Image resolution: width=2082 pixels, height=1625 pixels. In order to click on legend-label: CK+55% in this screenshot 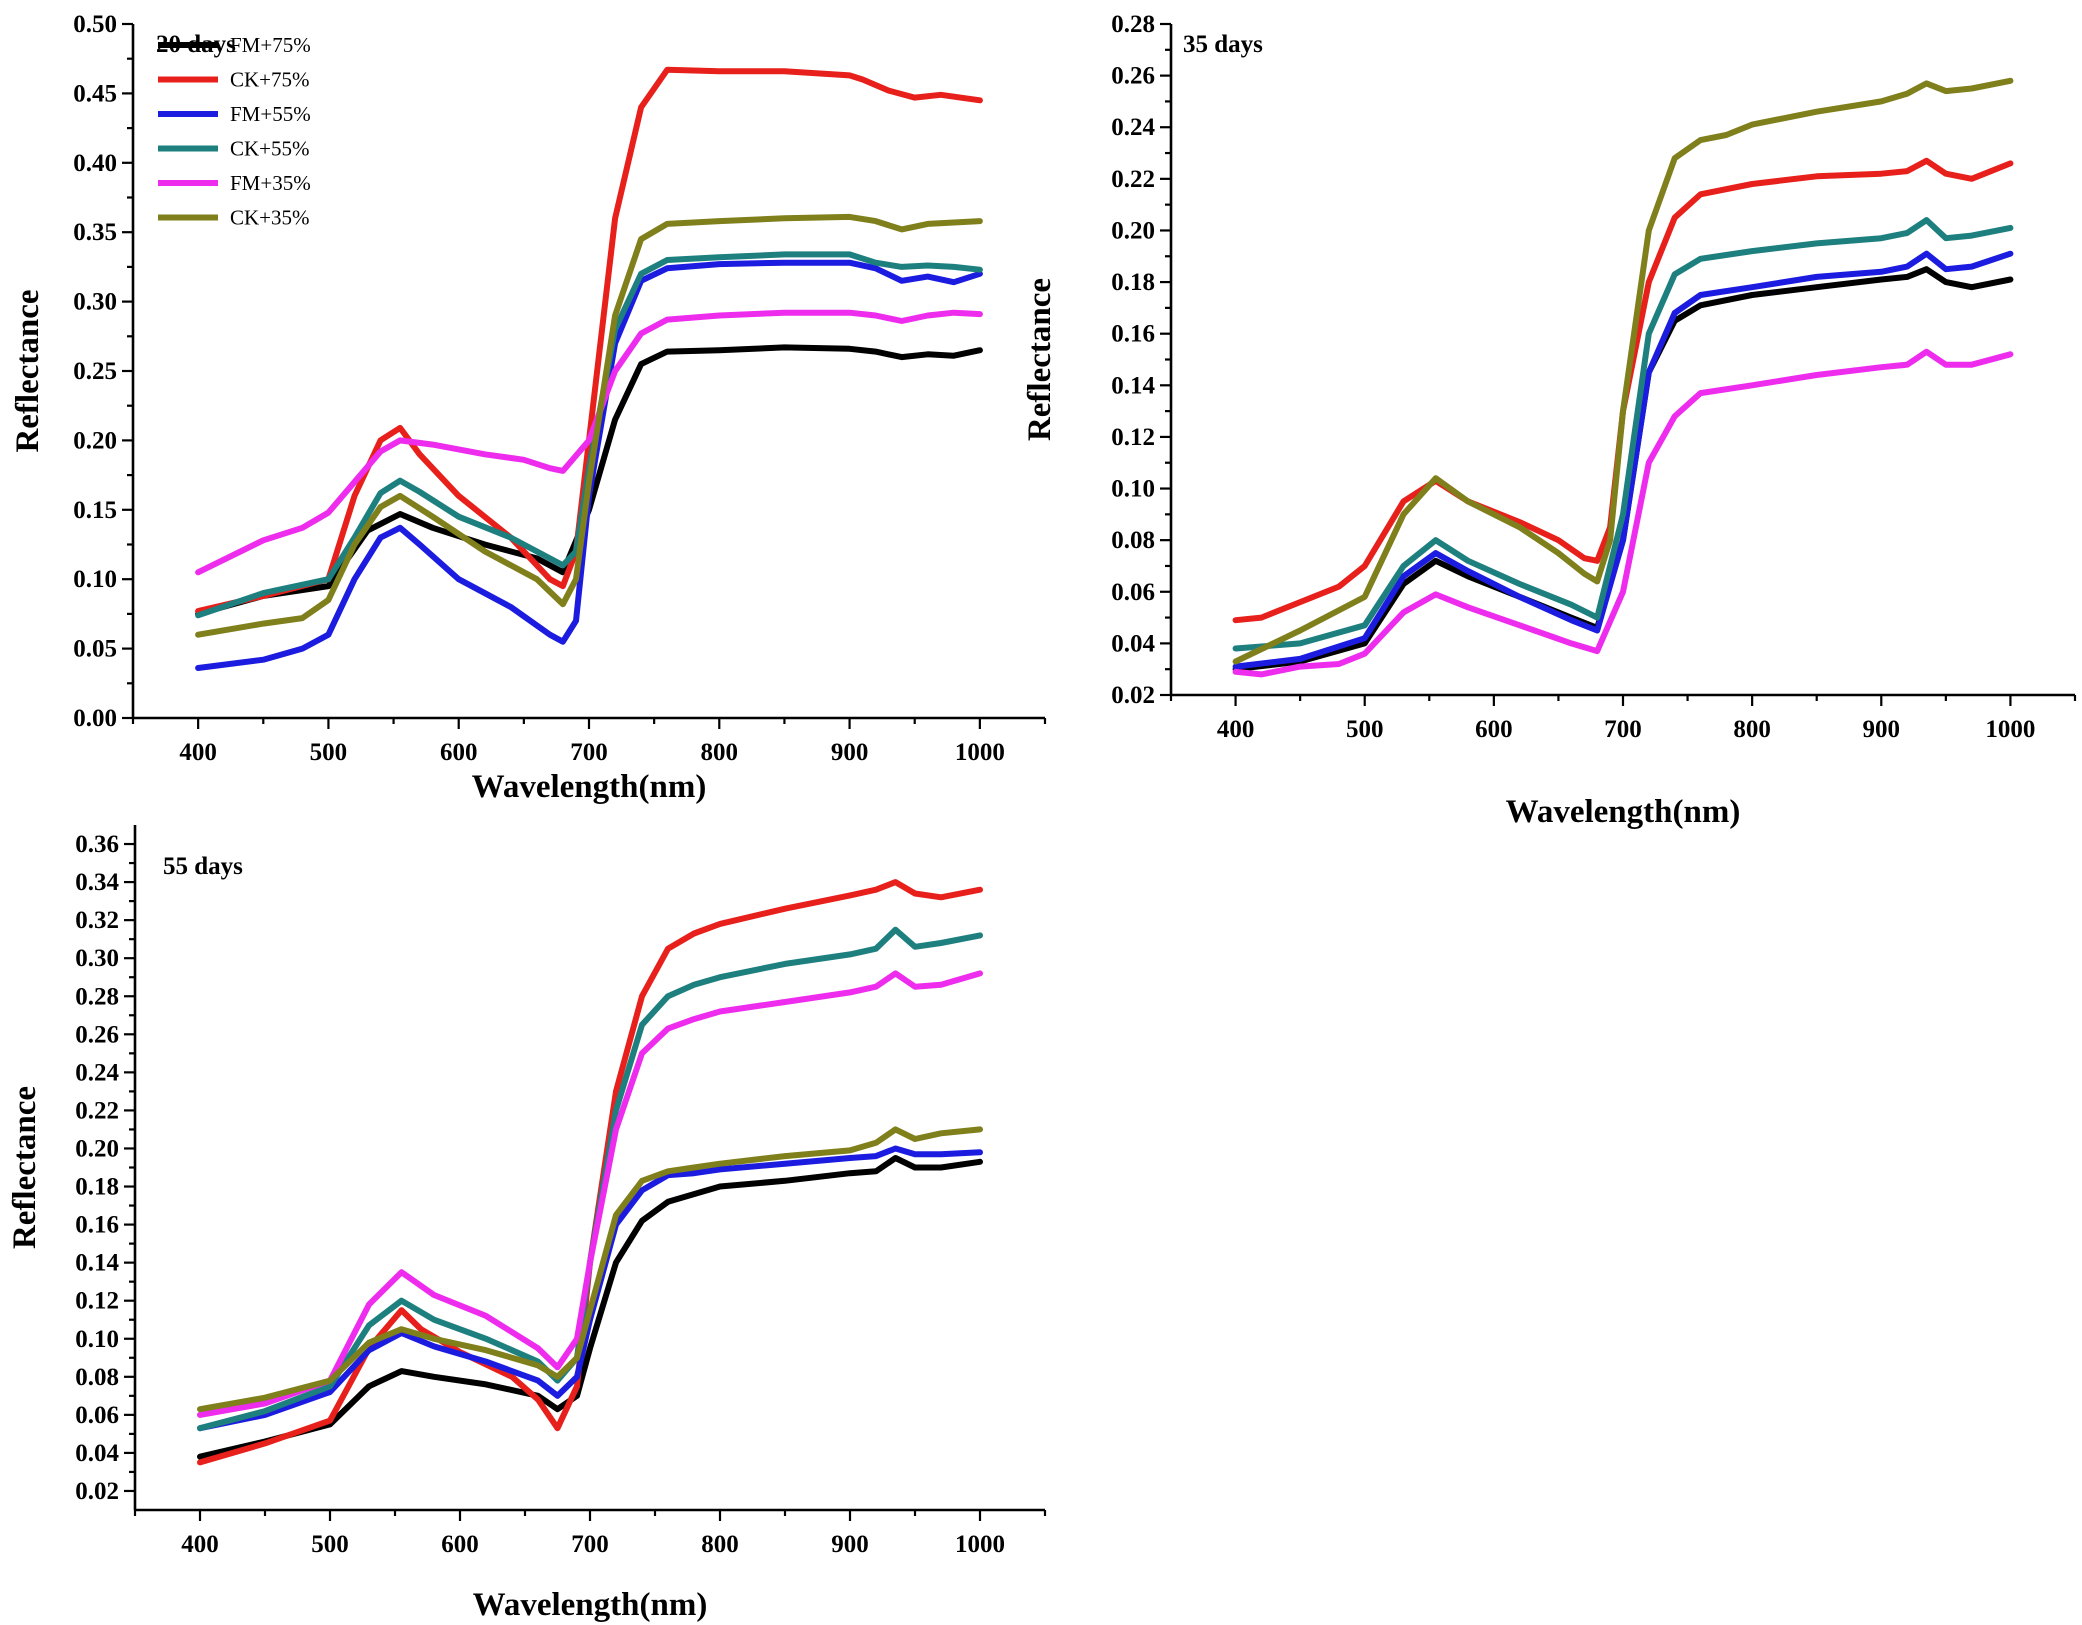, I will do `click(270, 149)`.